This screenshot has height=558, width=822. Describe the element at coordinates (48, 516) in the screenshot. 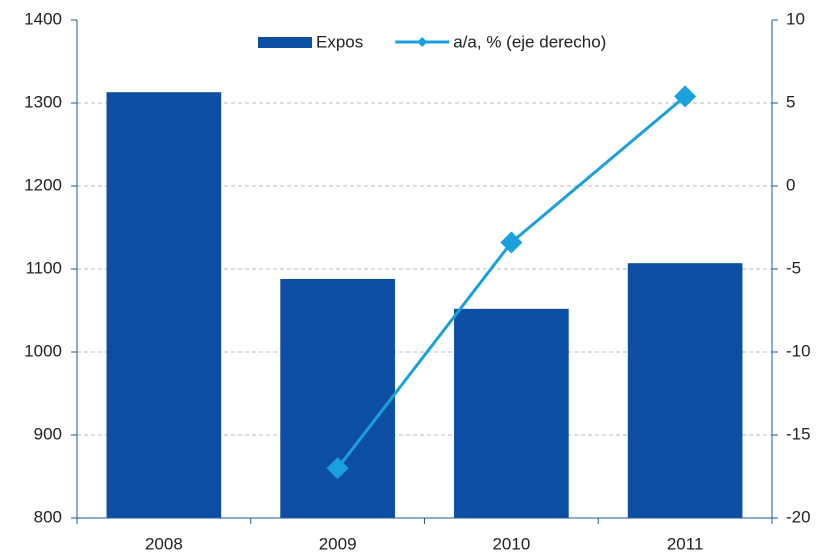

I see `y-tick-label: 800` at that location.